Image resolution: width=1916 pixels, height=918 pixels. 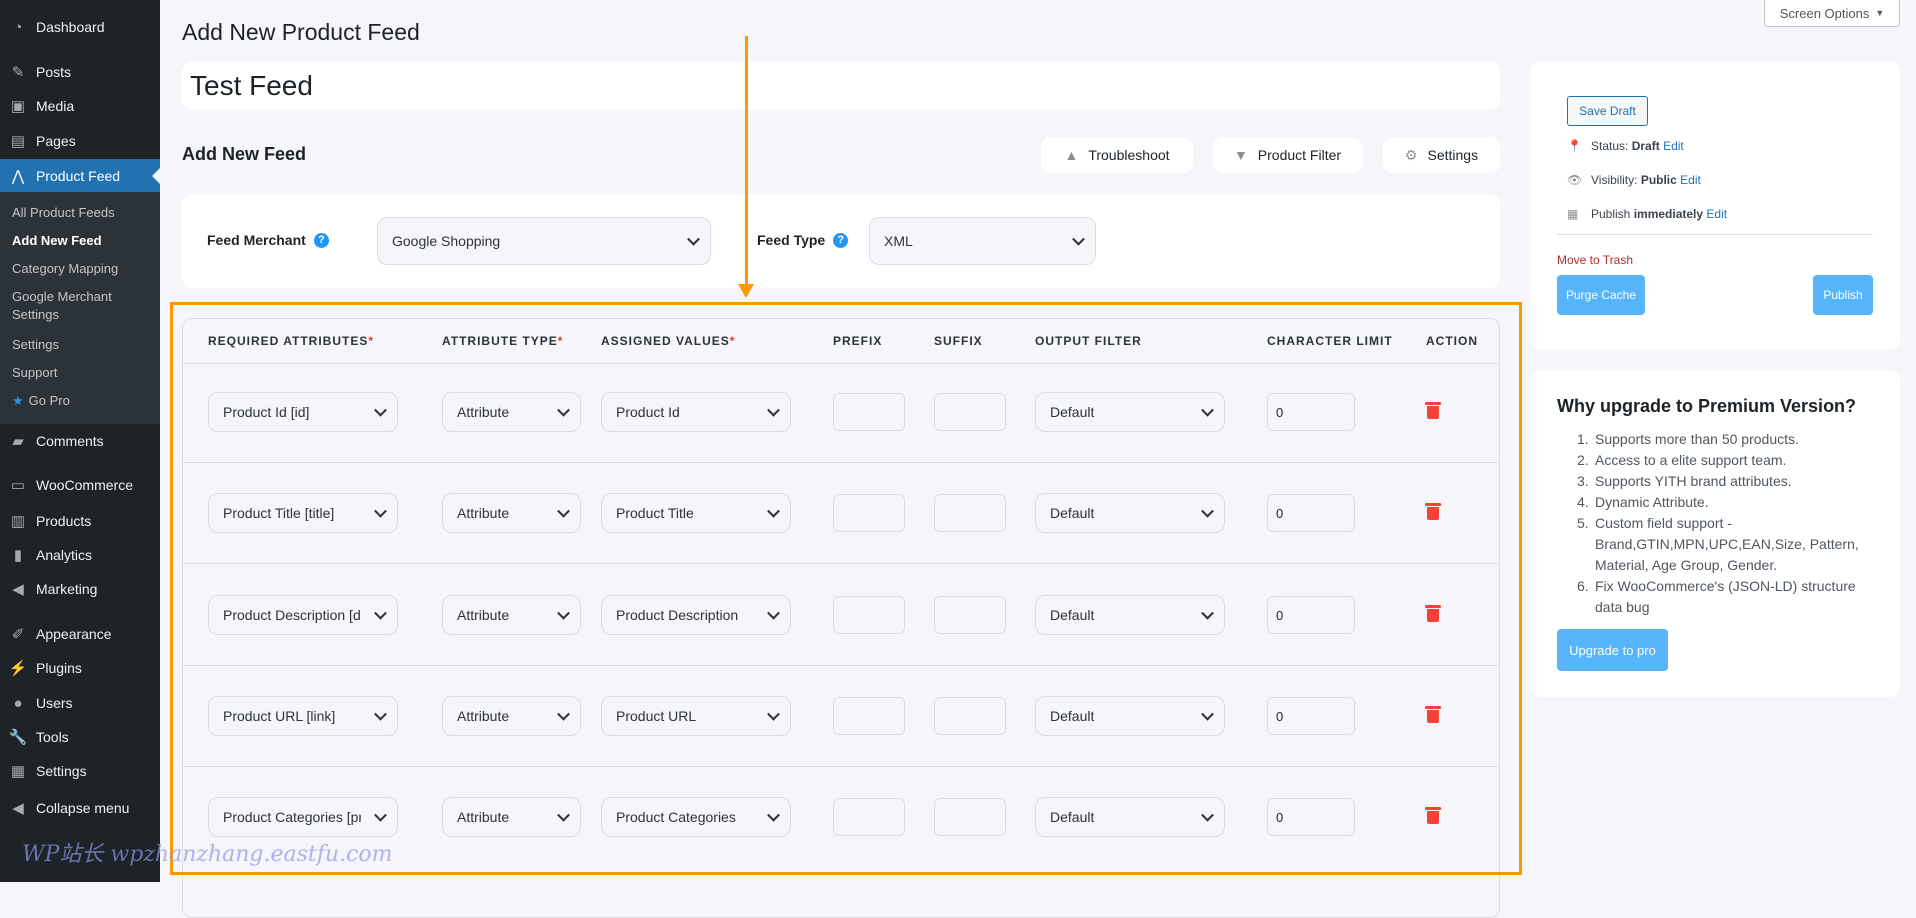 I want to click on dashboard-icon: ◔, so click(x=18, y=27).